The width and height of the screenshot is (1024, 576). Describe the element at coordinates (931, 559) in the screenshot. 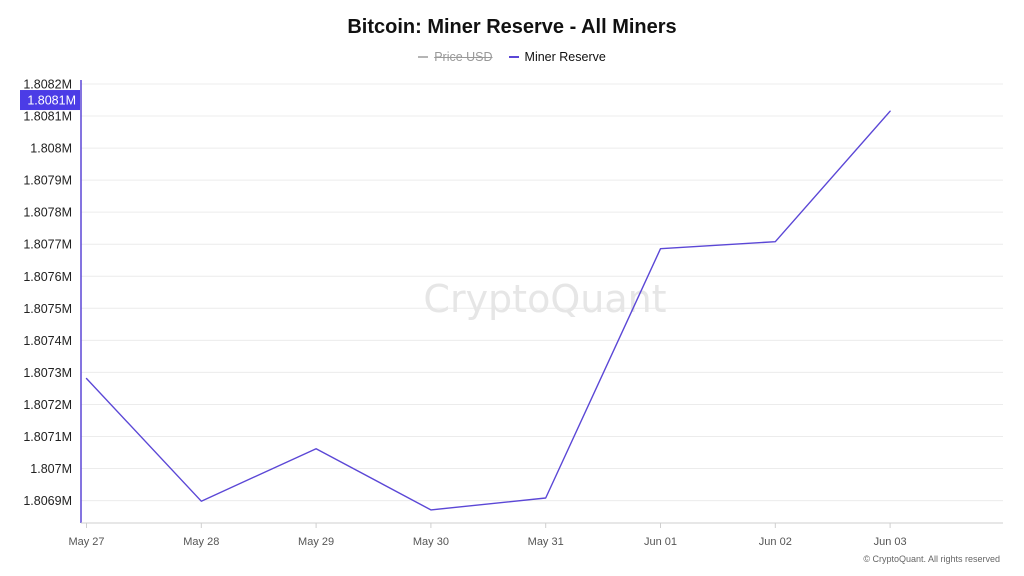

I see `copyright-notice: © CryptoQuant. All rights reserved` at that location.